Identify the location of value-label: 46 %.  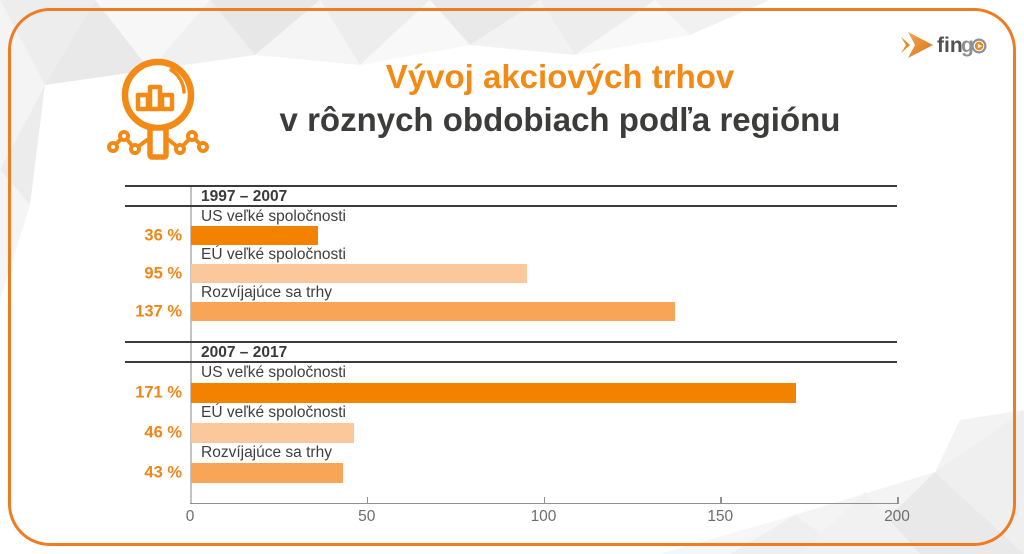
(163, 432).